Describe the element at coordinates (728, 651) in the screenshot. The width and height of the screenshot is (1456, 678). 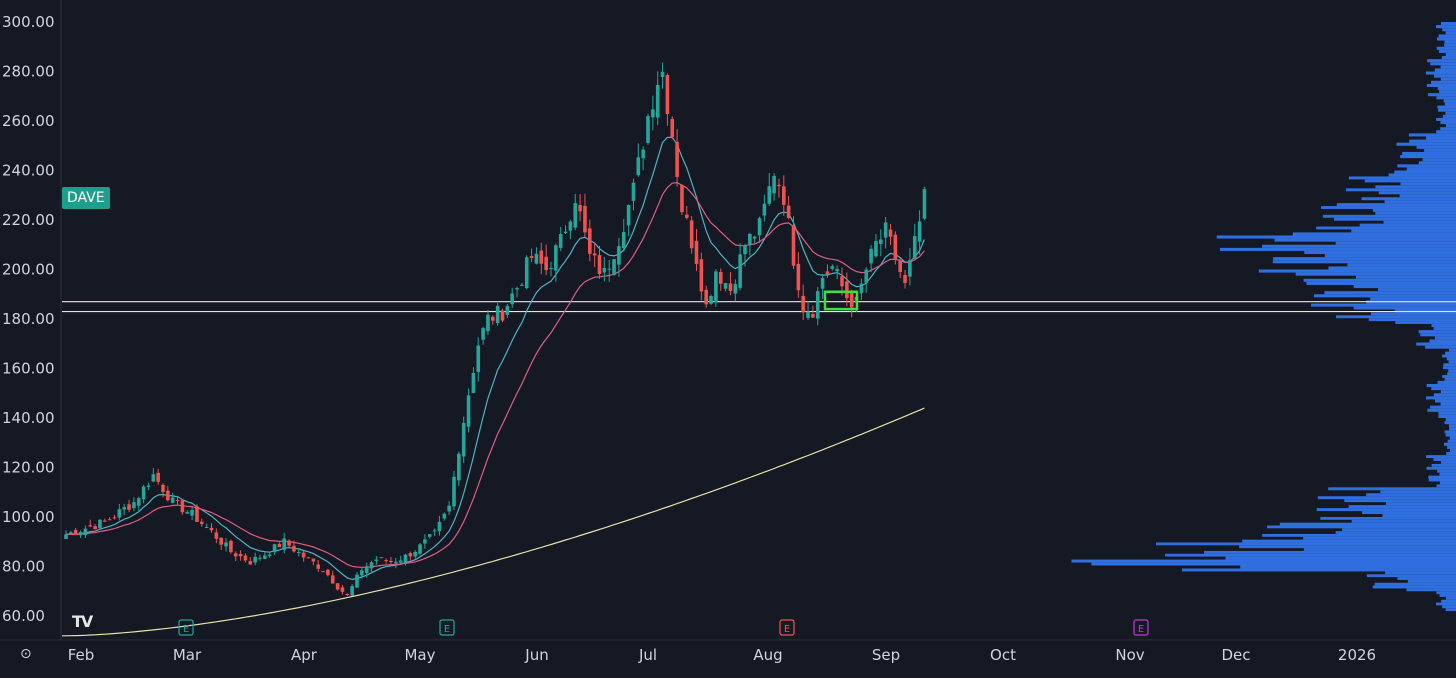
I see `x-axis: Feb Mar Apr May Jun Jul Aug Sep Oct Nov Dec 2026` at that location.